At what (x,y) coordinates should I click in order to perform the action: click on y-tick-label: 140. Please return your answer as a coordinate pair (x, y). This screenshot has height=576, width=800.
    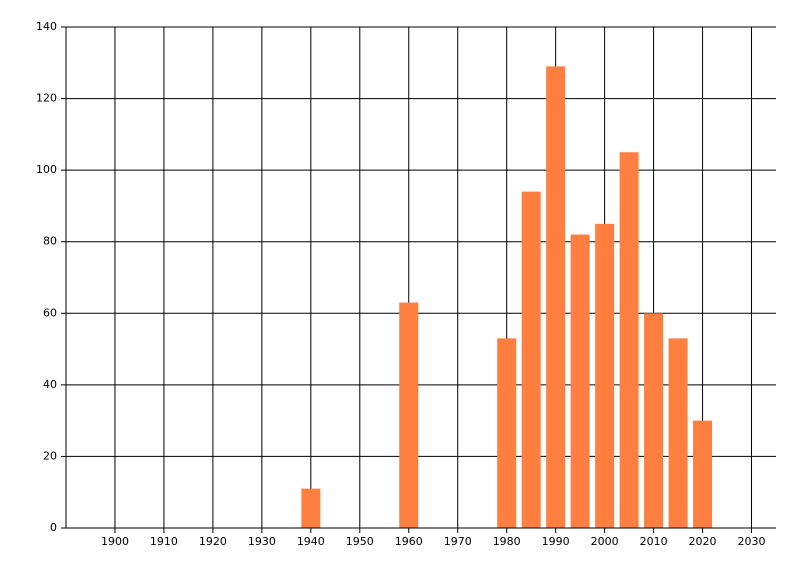
    Looking at the image, I should click on (46, 26).